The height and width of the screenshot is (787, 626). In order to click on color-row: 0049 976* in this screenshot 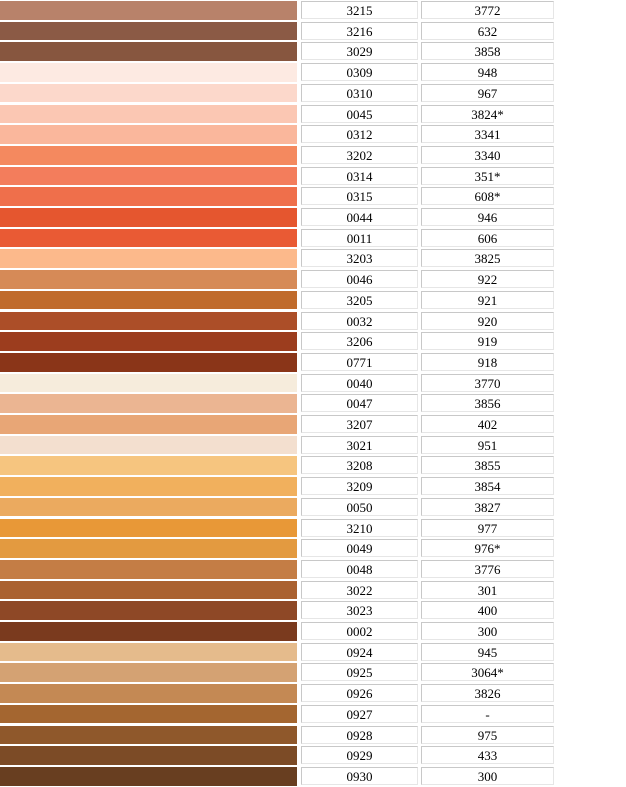, I will do `click(277, 548)`.